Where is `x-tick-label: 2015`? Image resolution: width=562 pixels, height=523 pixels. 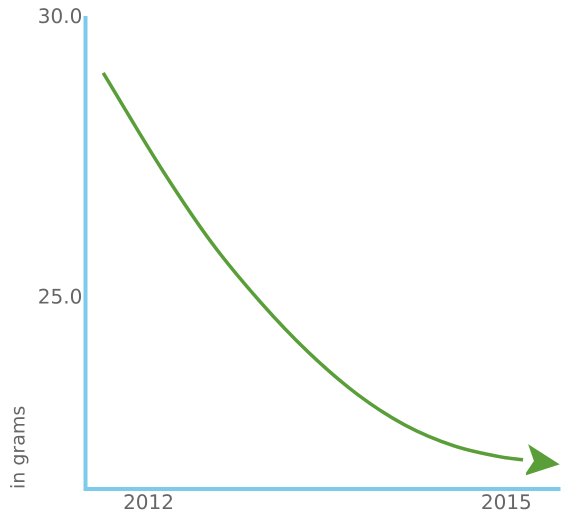
x-tick-label: 2015 is located at coordinates (506, 502).